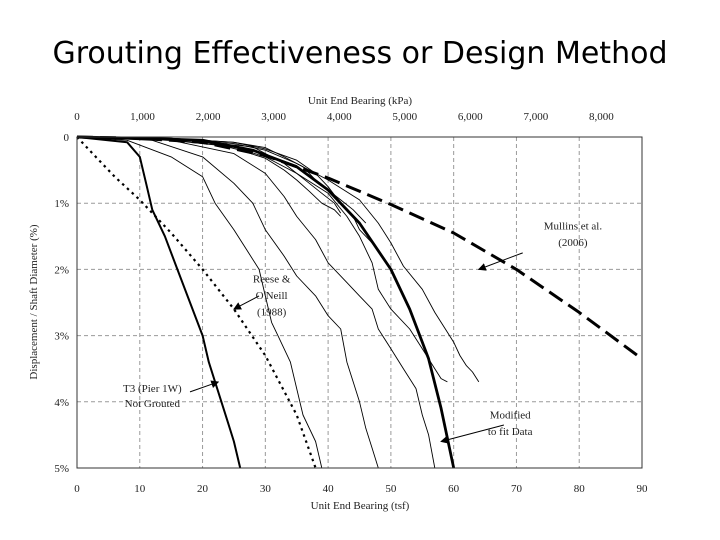 Image resolution: width=720 pixels, height=540 pixels. Describe the element at coordinates (360, 101) in the screenshot. I see `x2-axis-label: Unit End Bearing (kPa)` at that location.